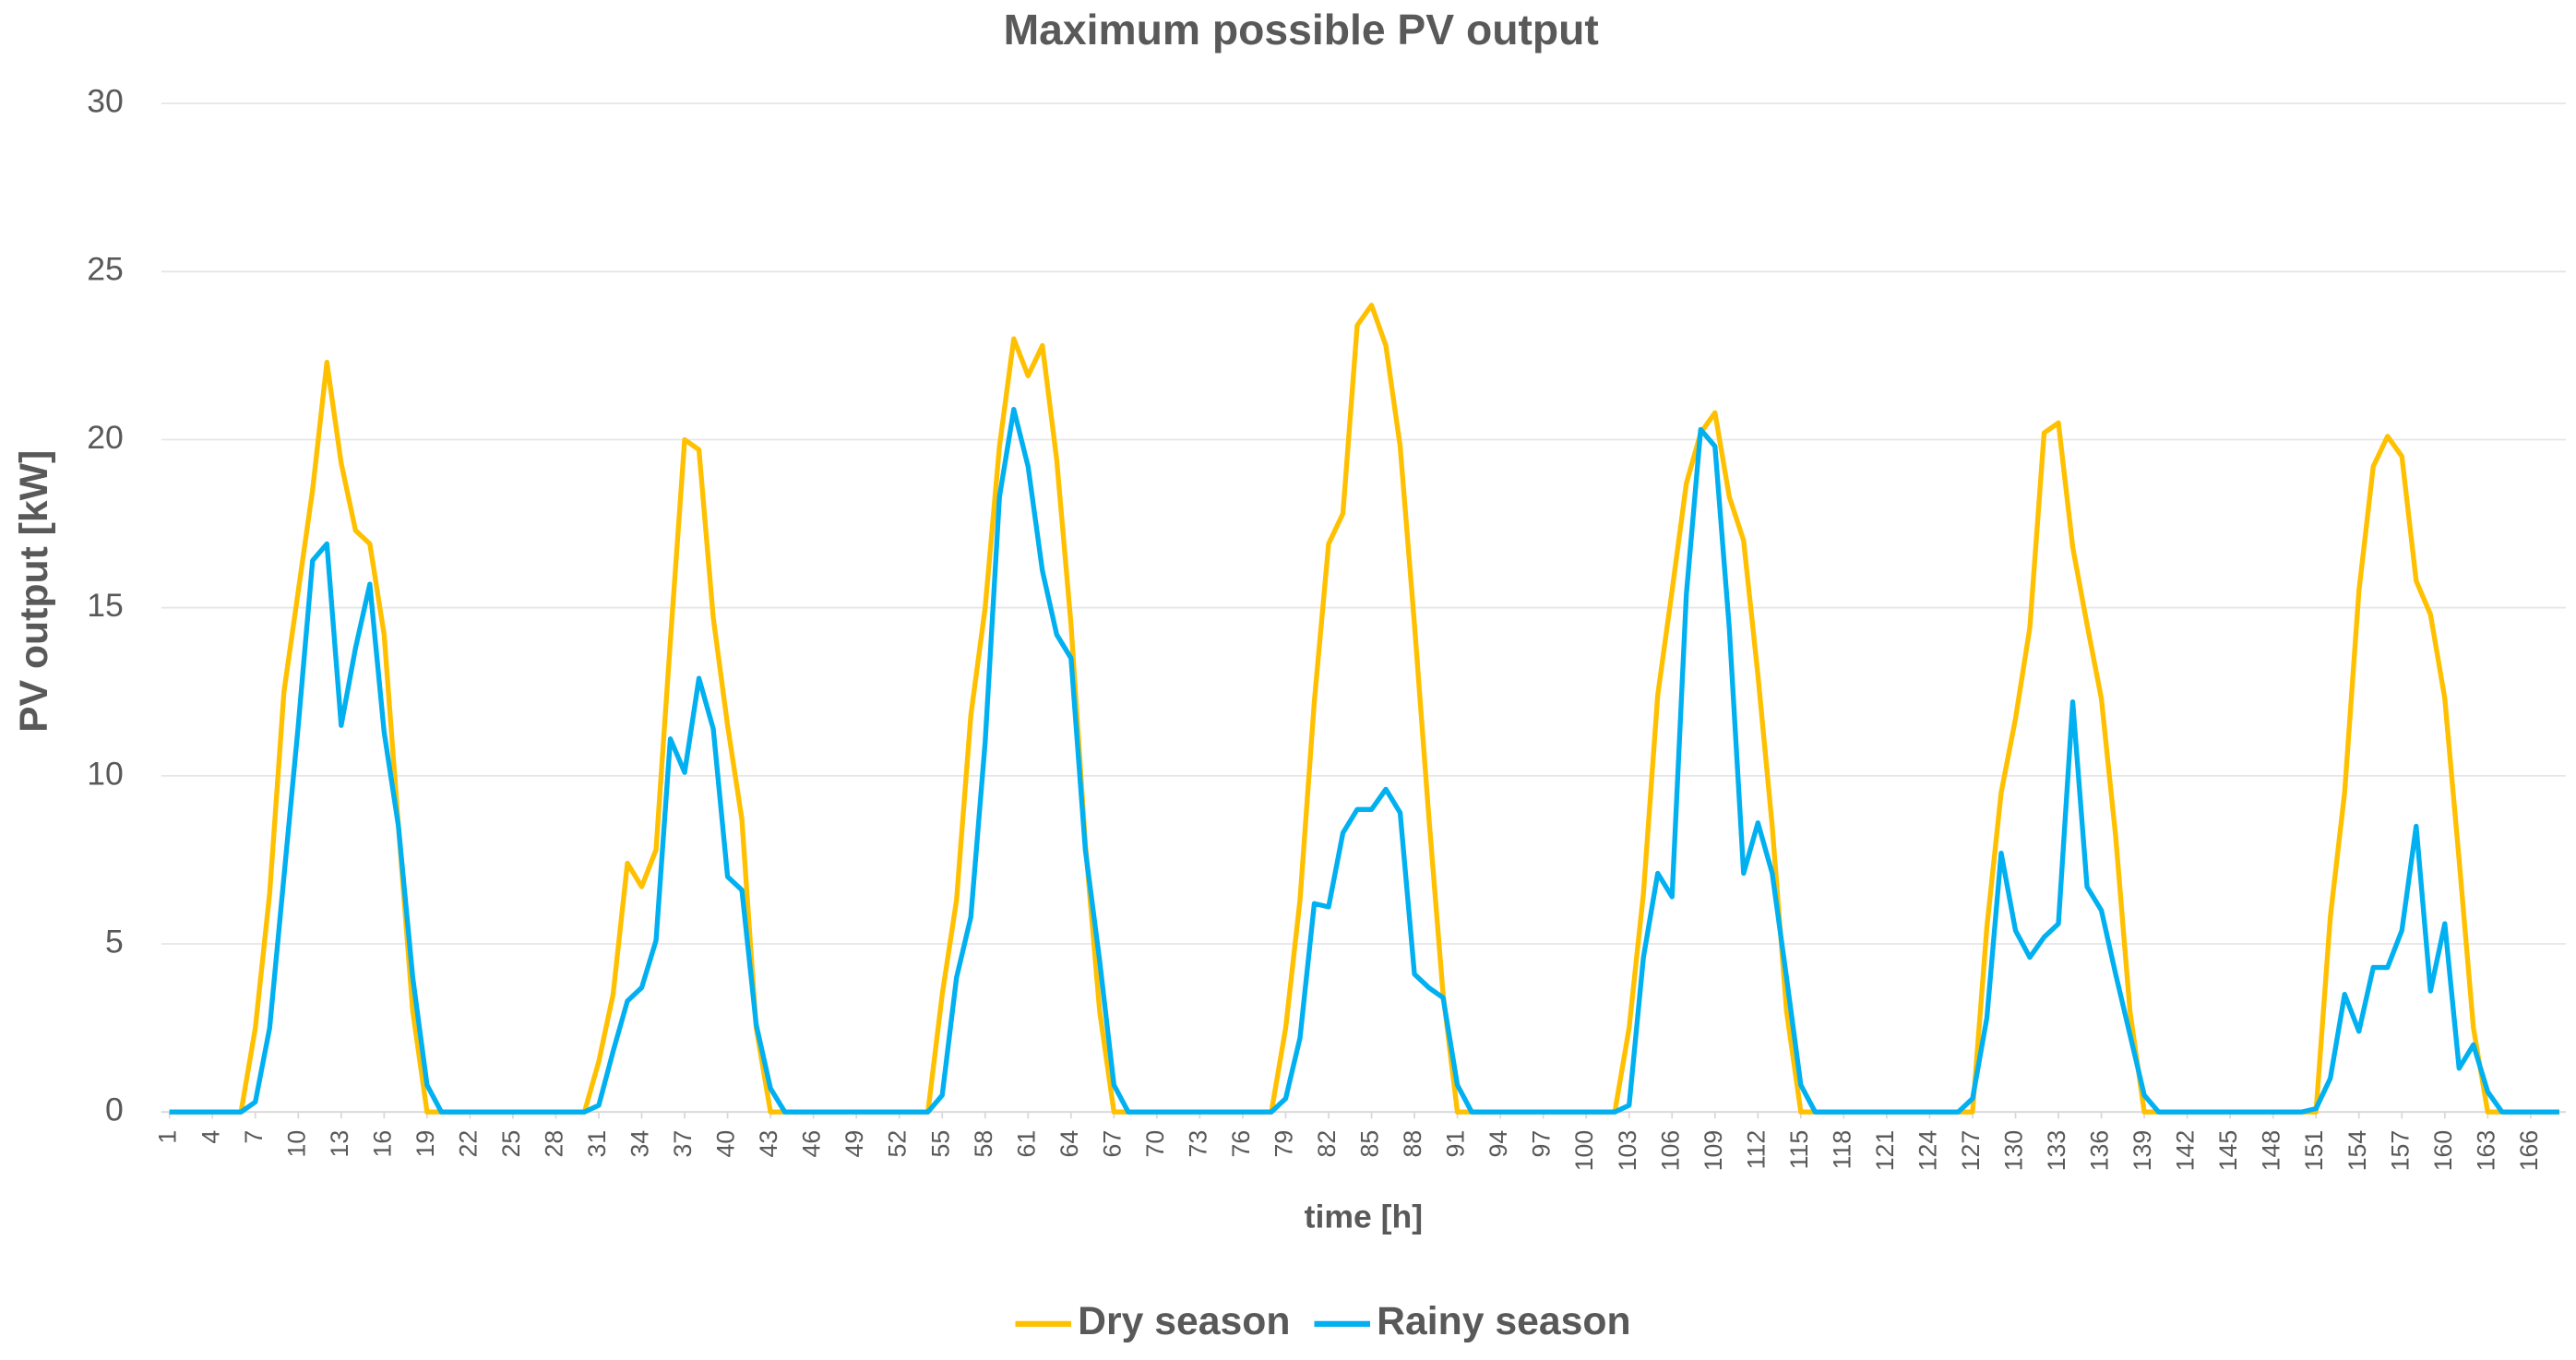 Image resolution: width=2576 pixels, height=1360 pixels. What do you see at coordinates (115, 1110) in the screenshot?
I see `y-tick-label: 0` at bounding box center [115, 1110].